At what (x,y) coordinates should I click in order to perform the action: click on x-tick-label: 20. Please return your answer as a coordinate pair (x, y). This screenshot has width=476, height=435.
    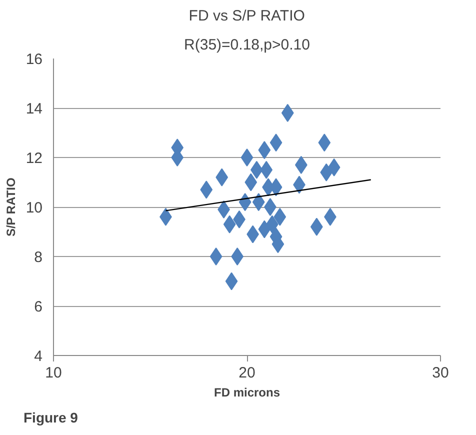
    Looking at the image, I should click on (247, 373).